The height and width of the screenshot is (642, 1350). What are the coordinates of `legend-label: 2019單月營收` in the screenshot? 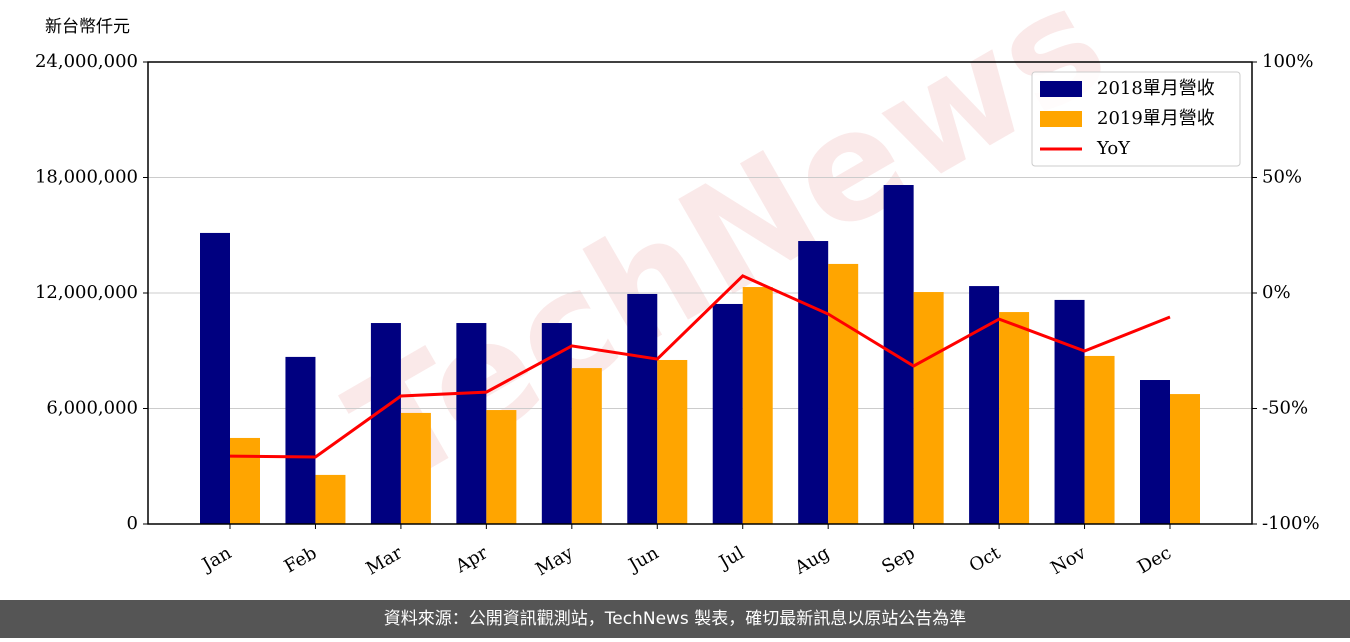 It's located at (1156, 118).